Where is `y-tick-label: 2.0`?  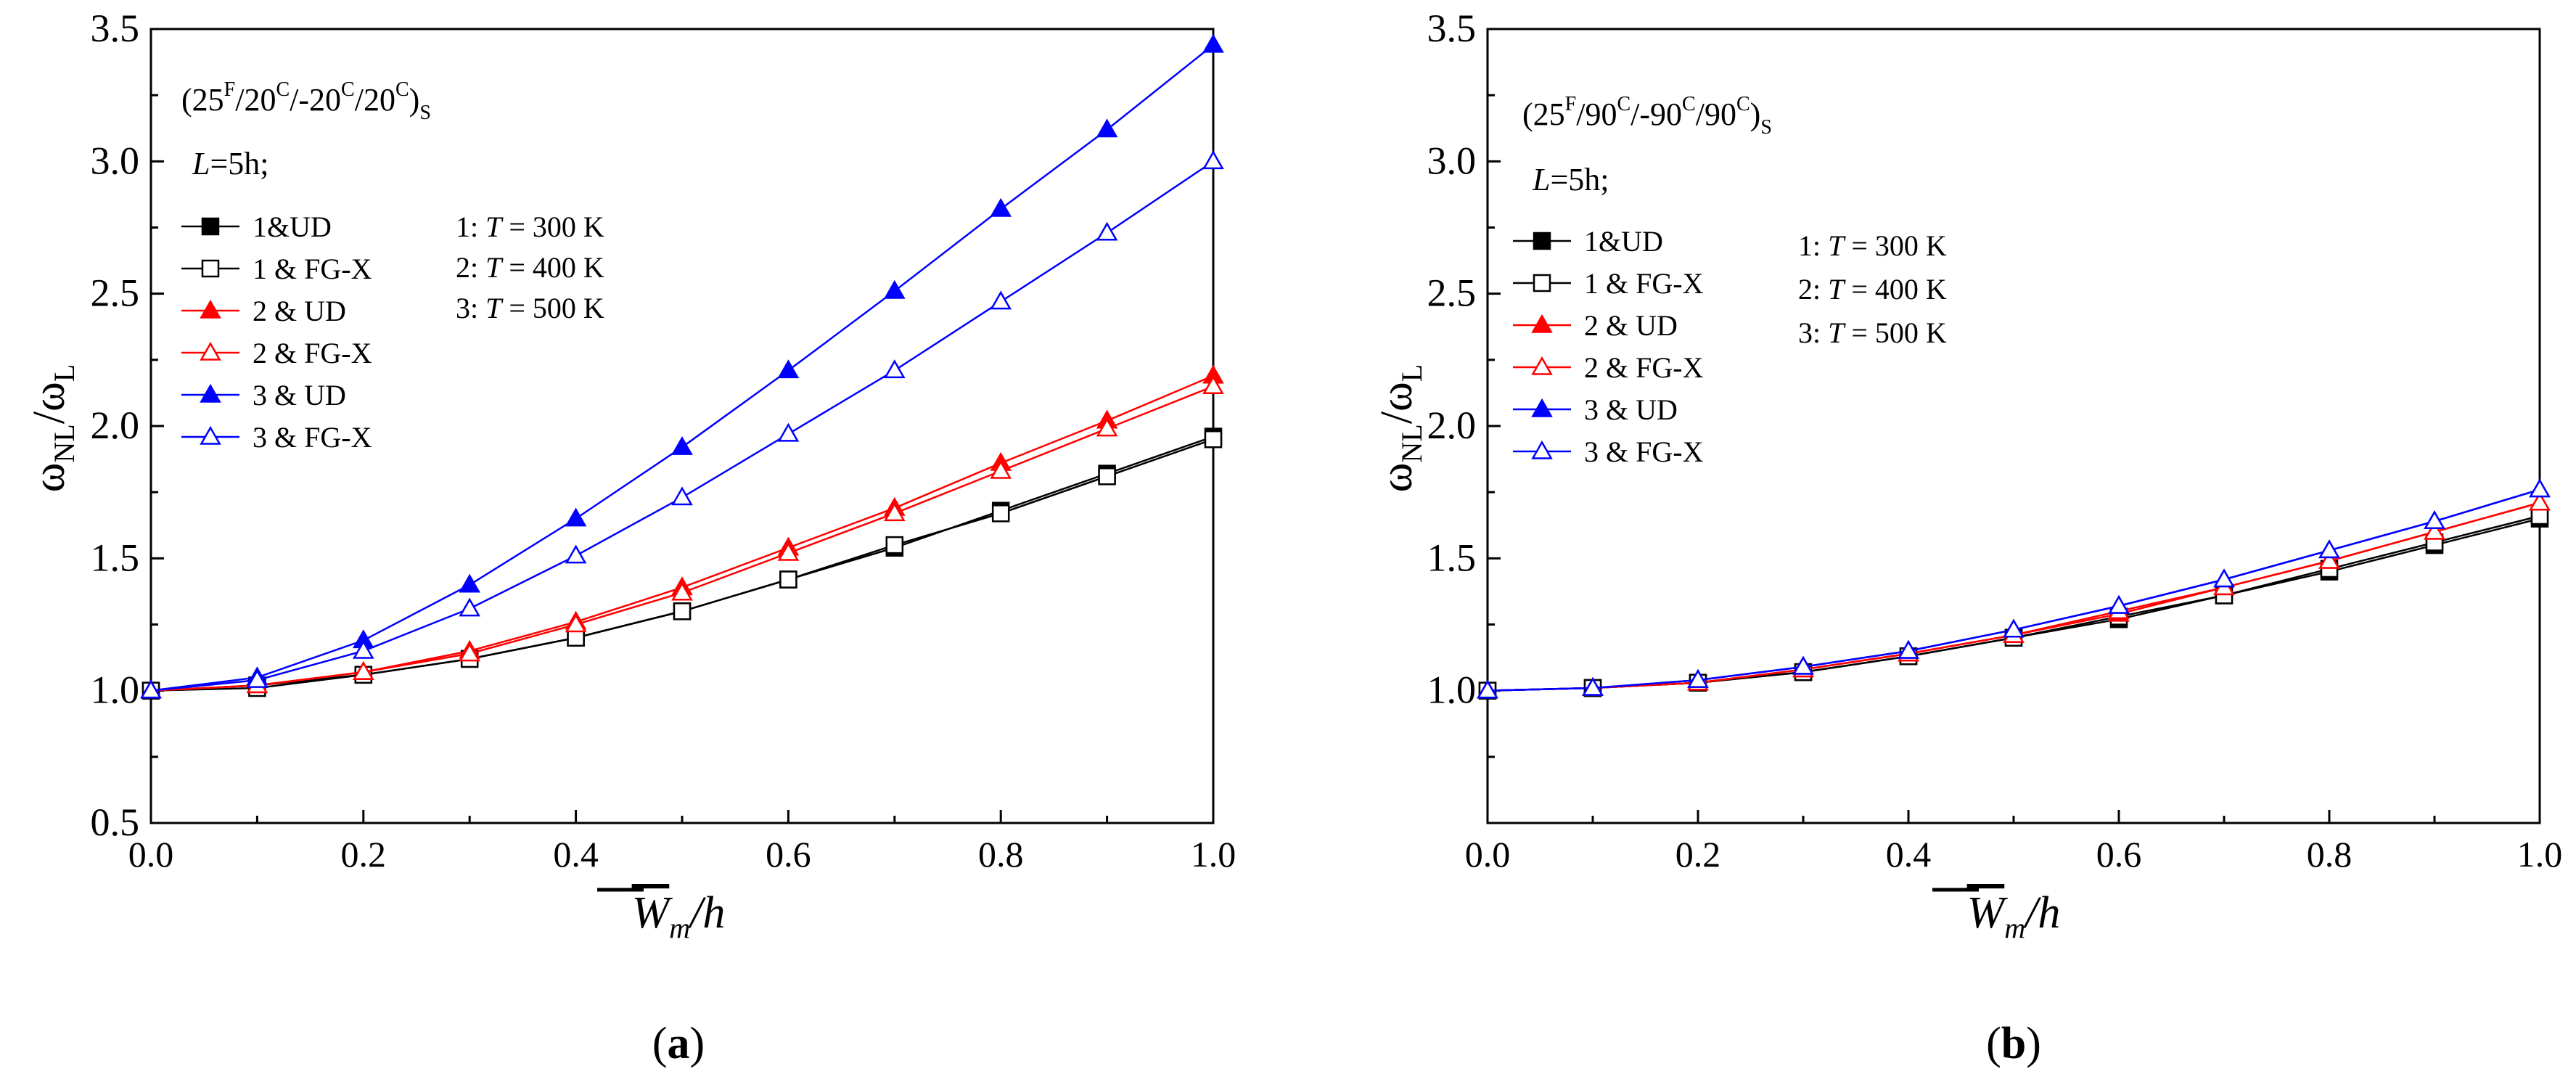
y-tick-label: 2.0 is located at coordinates (115, 425).